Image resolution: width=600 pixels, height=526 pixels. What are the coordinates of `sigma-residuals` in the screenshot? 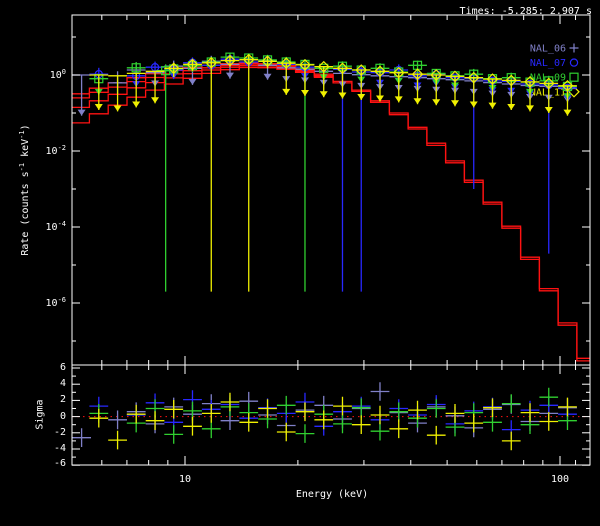 It's located at (331, 416).